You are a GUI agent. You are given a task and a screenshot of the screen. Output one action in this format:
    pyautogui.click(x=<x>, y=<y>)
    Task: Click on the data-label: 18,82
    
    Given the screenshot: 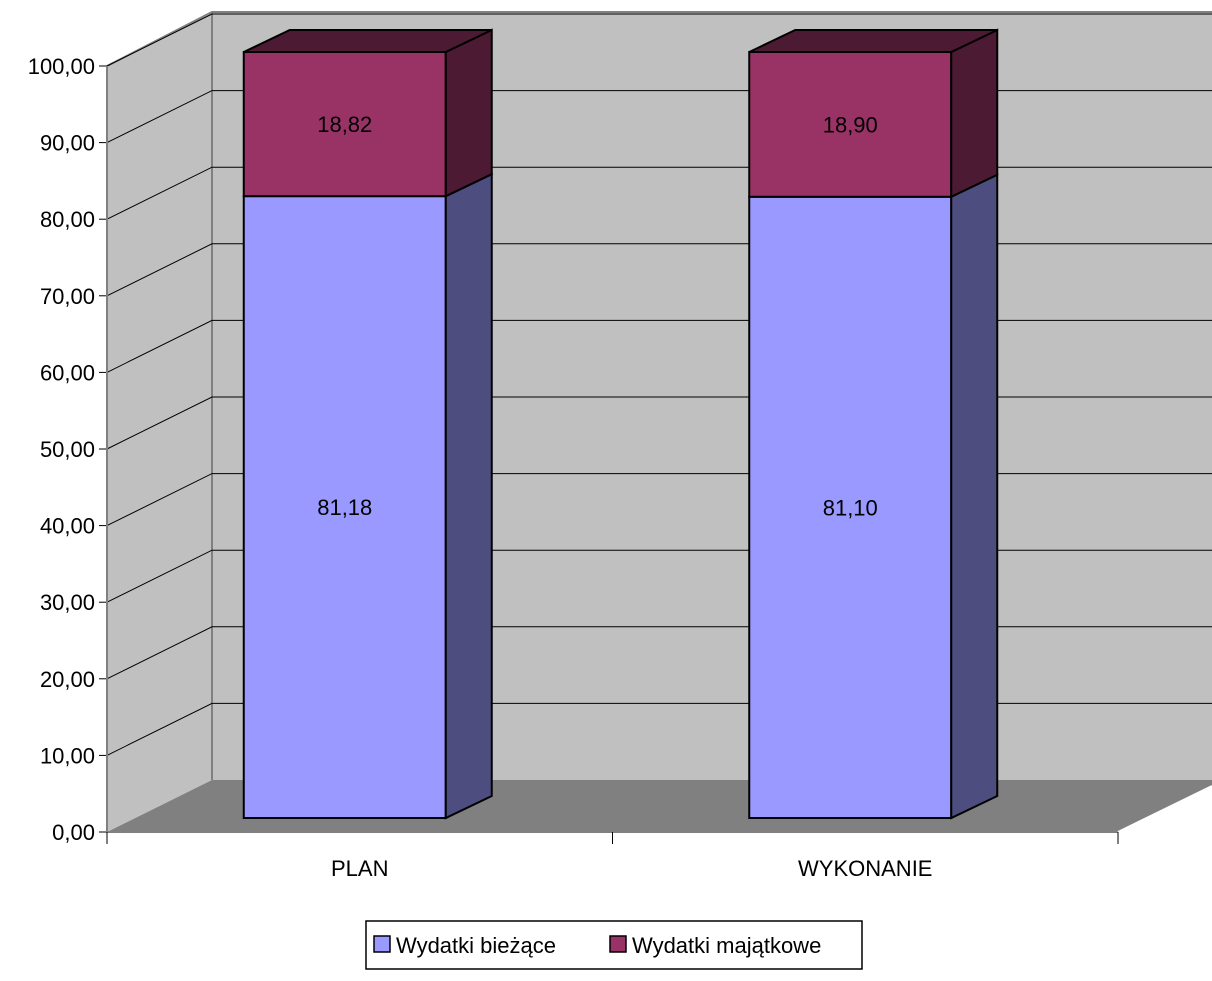 What is the action you would take?
    pyautogui.click(x=344, y=124)
    